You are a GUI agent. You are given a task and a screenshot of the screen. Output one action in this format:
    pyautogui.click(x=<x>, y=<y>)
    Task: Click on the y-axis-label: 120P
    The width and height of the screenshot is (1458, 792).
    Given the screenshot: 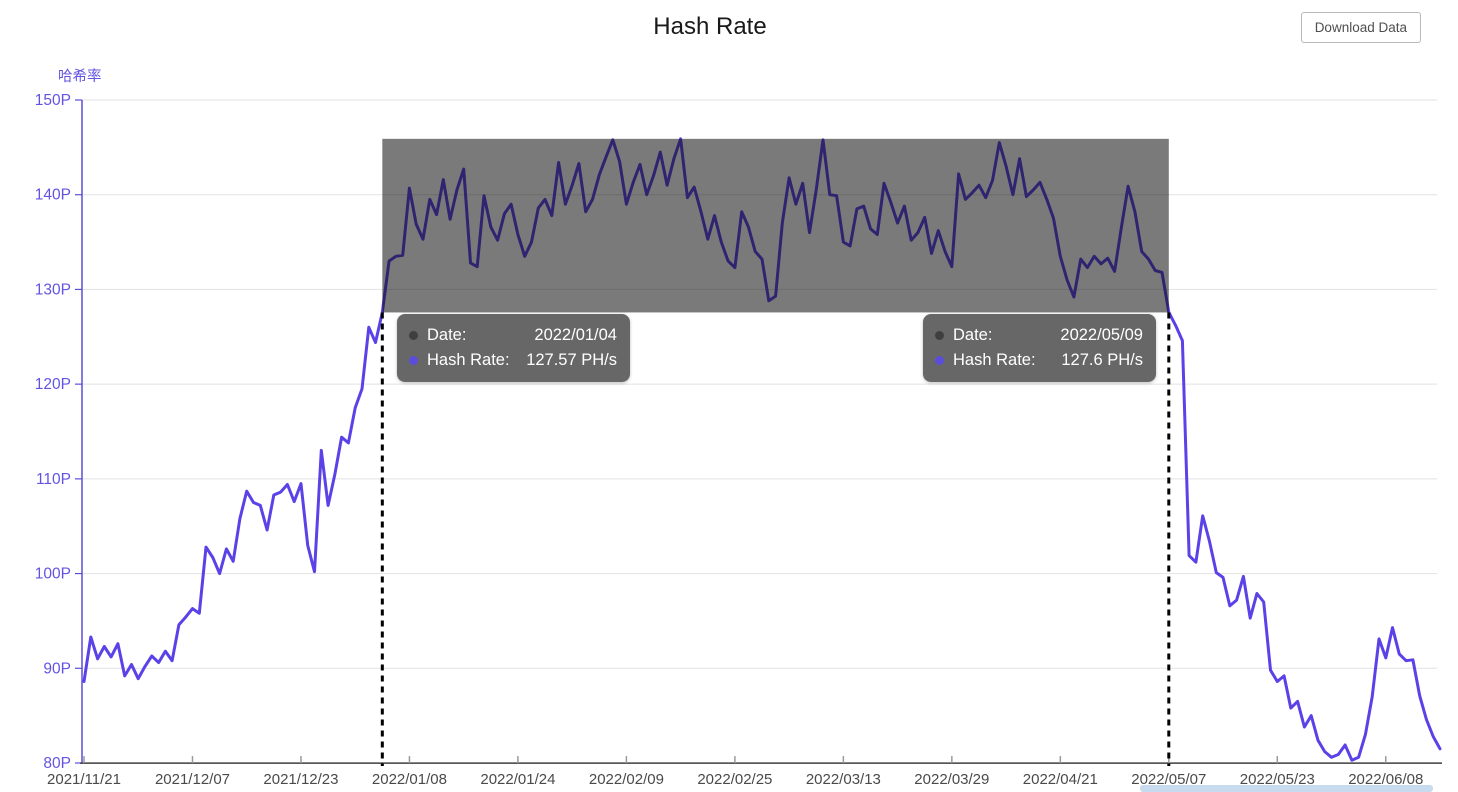 What is the action you would take?
    pyautogui.click(x=53, y=384)
    